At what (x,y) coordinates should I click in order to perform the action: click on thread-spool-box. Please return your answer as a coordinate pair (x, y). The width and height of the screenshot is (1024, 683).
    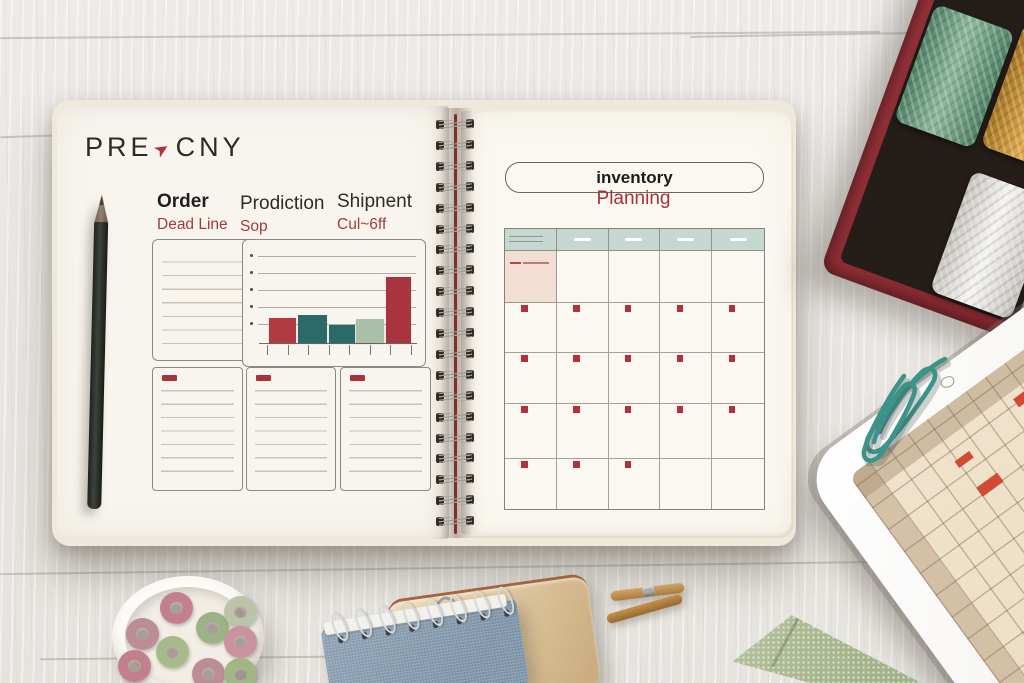
    Looking at the image, I should click on (922, 185).